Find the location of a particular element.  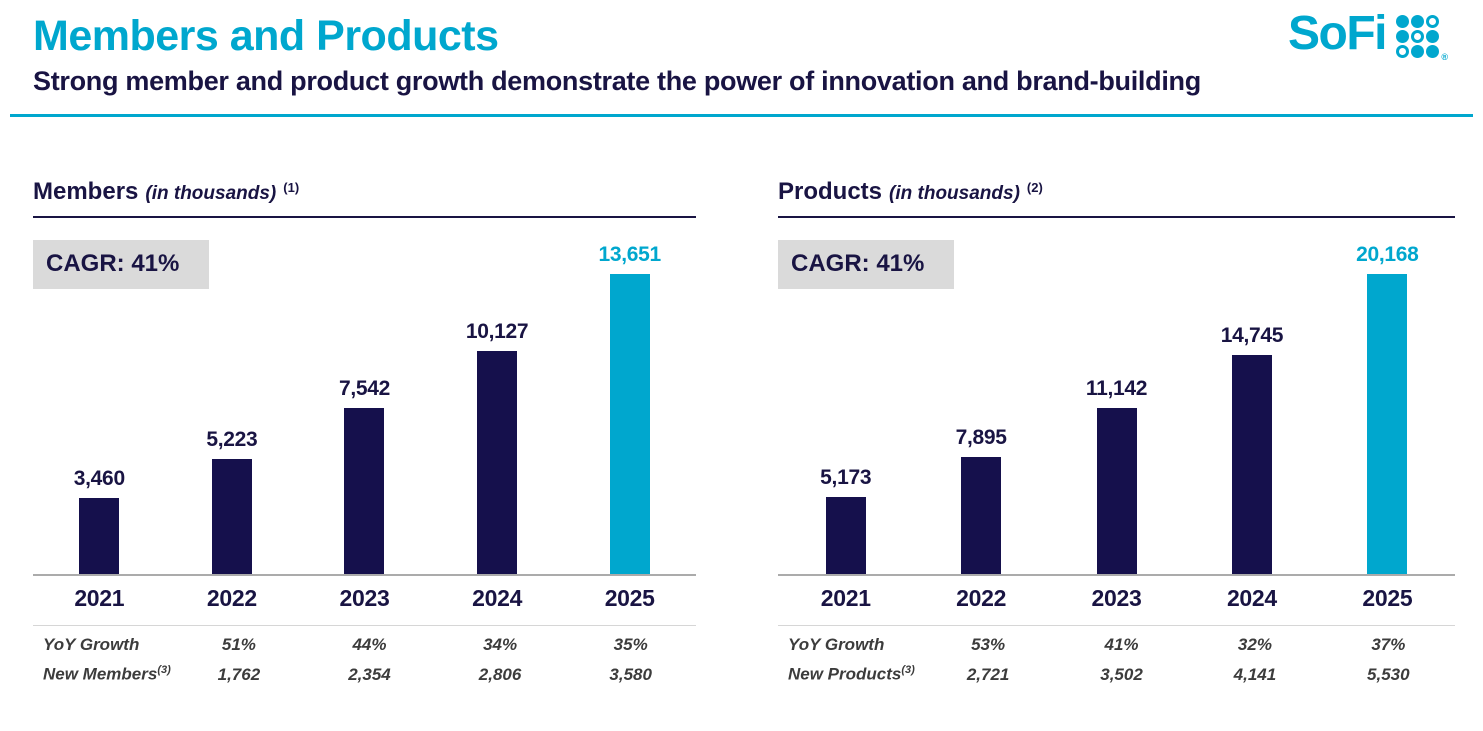

bar-value-label: 14,745 is located at coordinates (1252, 335).